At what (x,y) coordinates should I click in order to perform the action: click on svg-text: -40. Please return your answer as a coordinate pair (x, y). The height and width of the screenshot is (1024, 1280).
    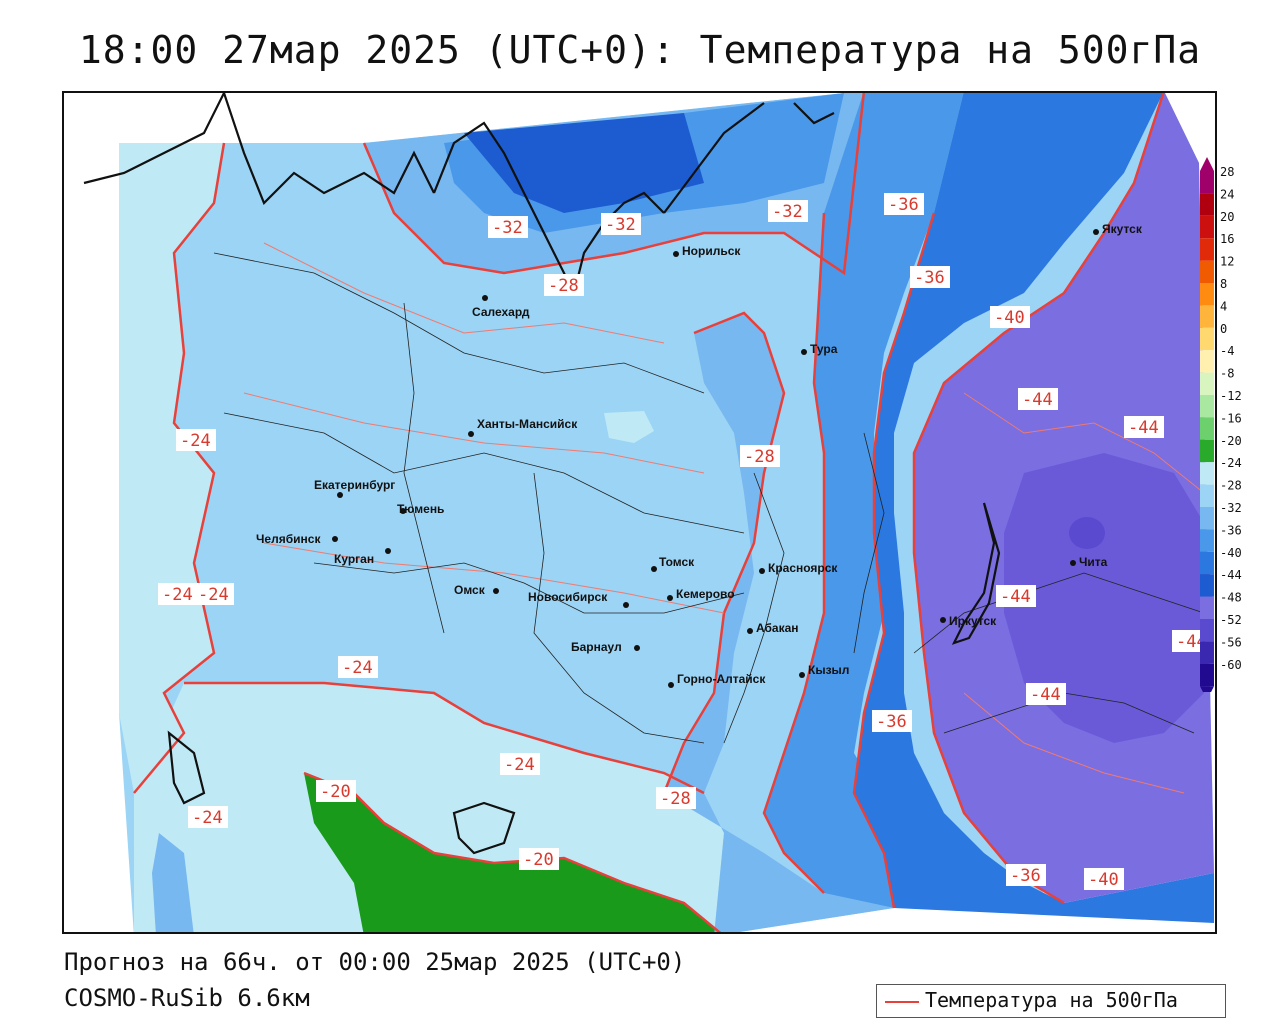
    Looking at the image, I should click on (1009, 318).